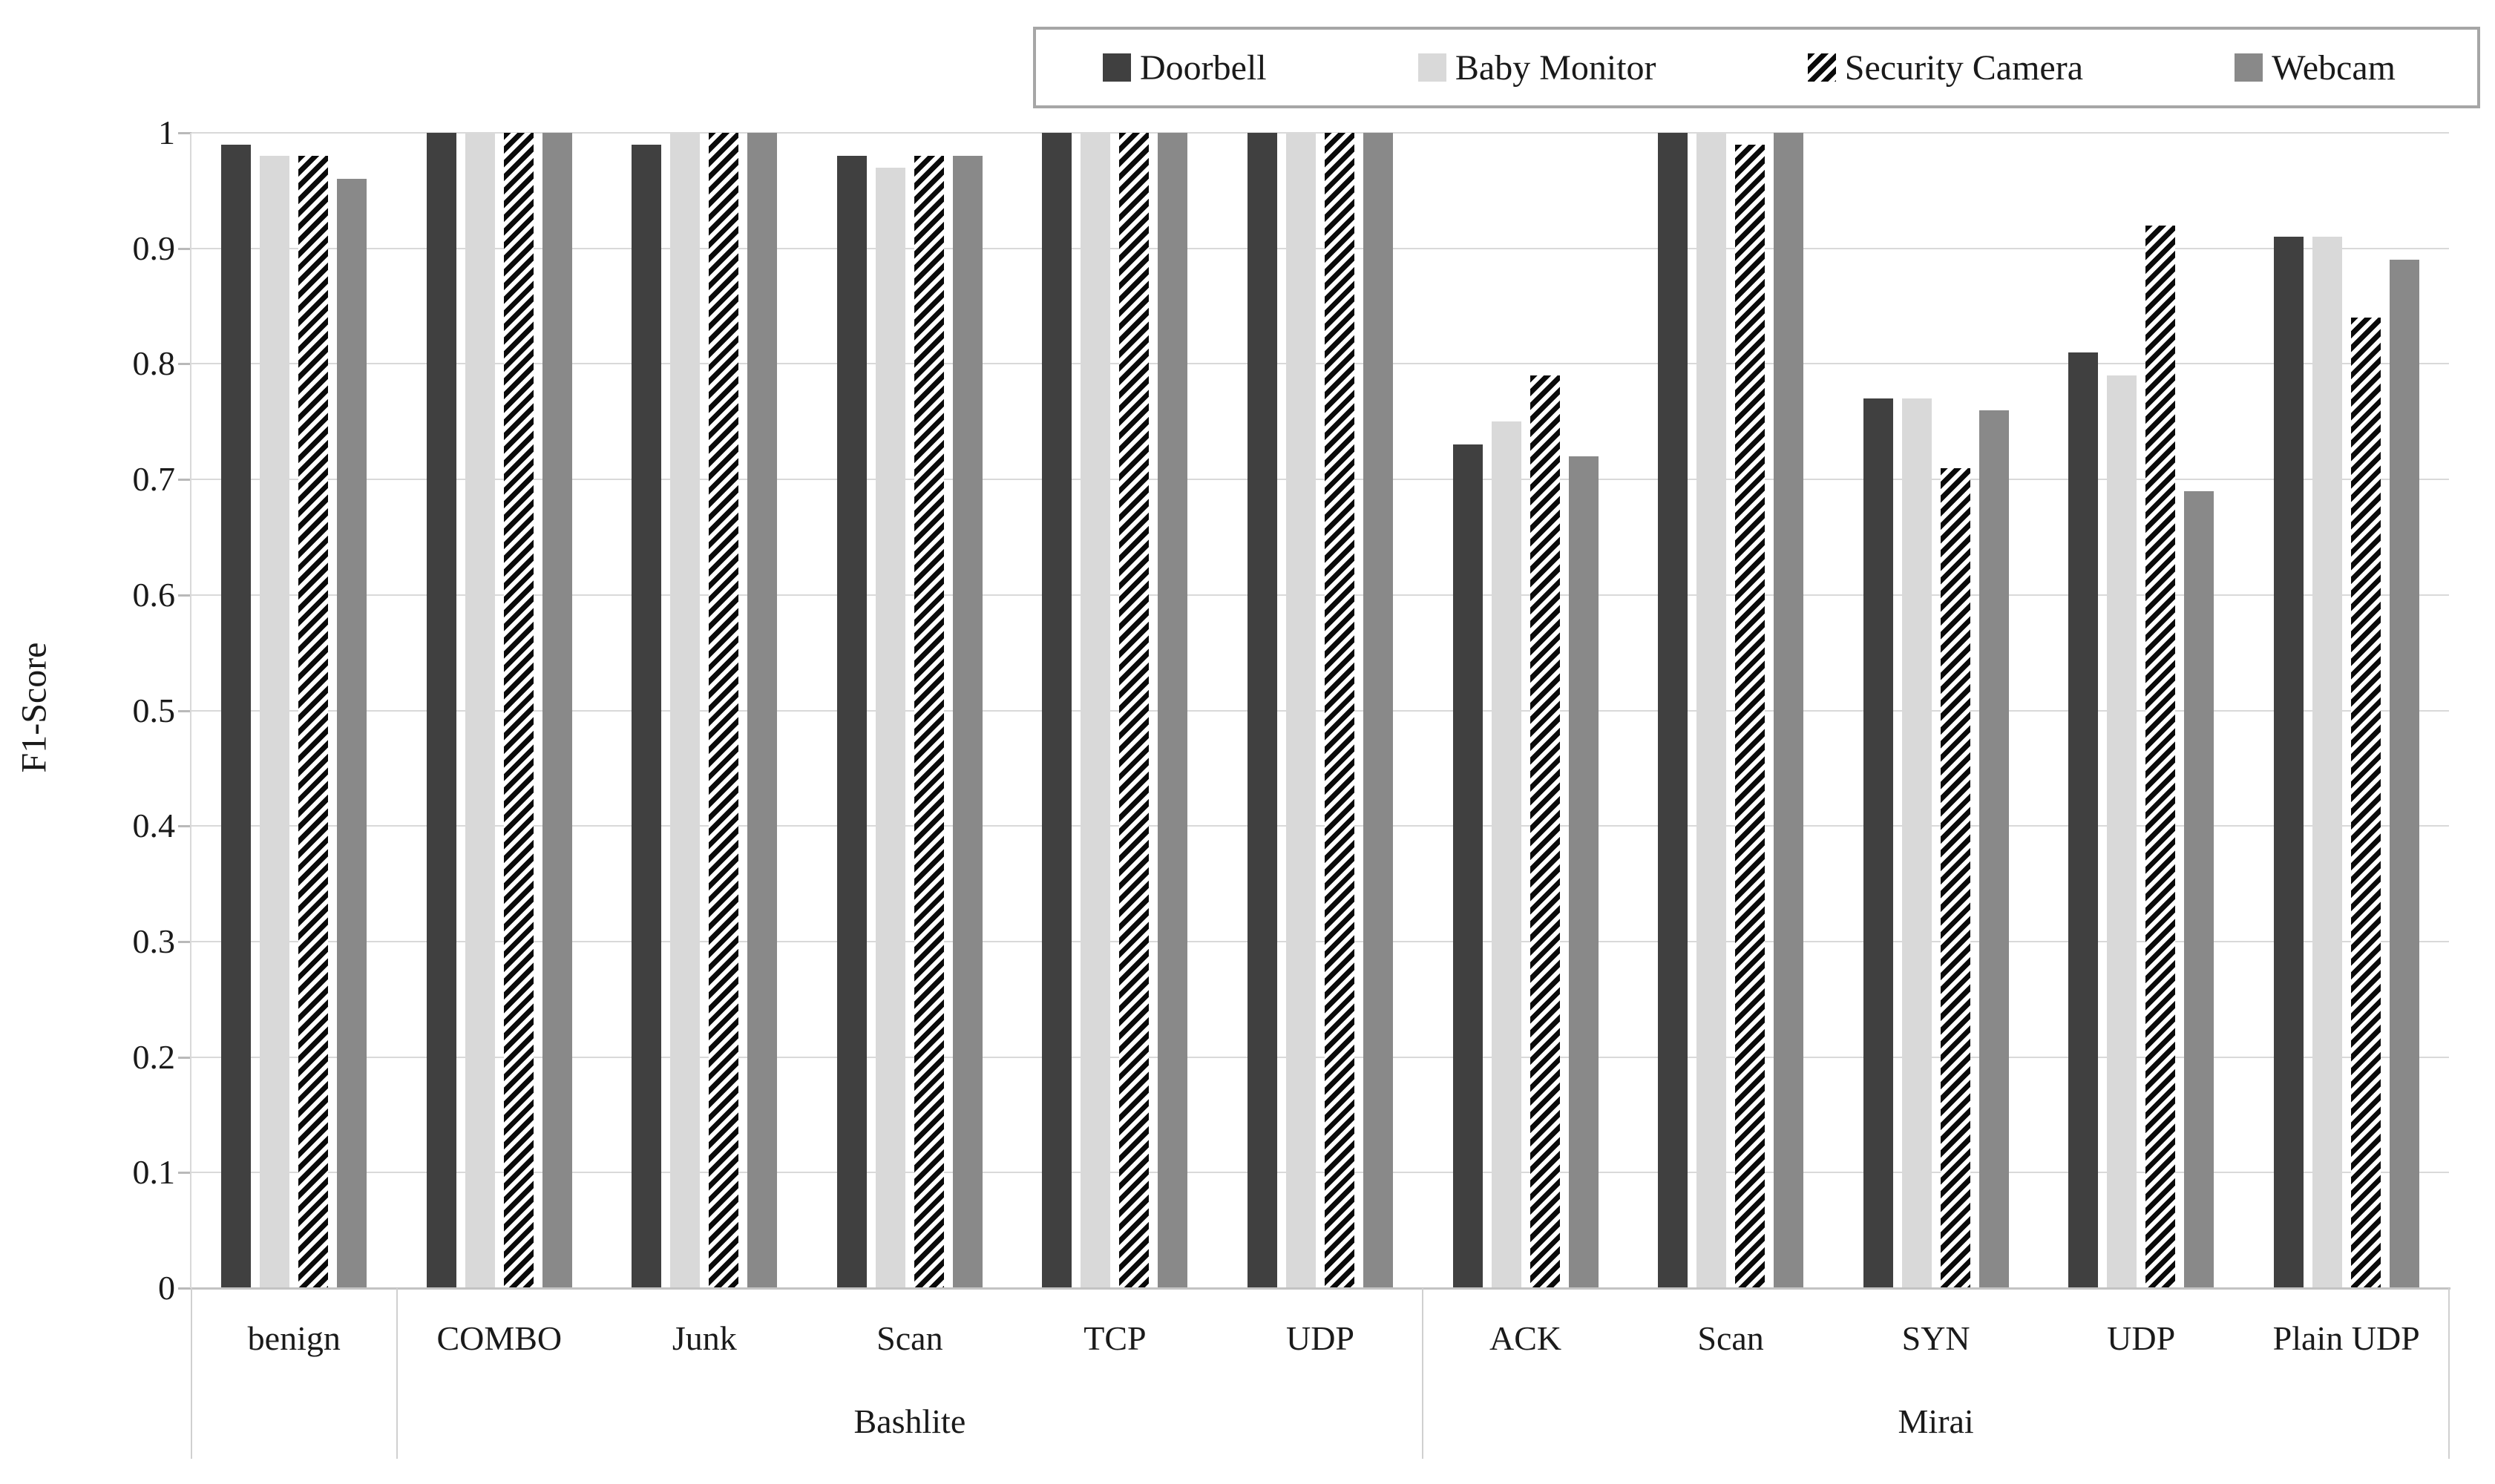  I want to click on x-tick-label: COMBO, so click(500, 1338).